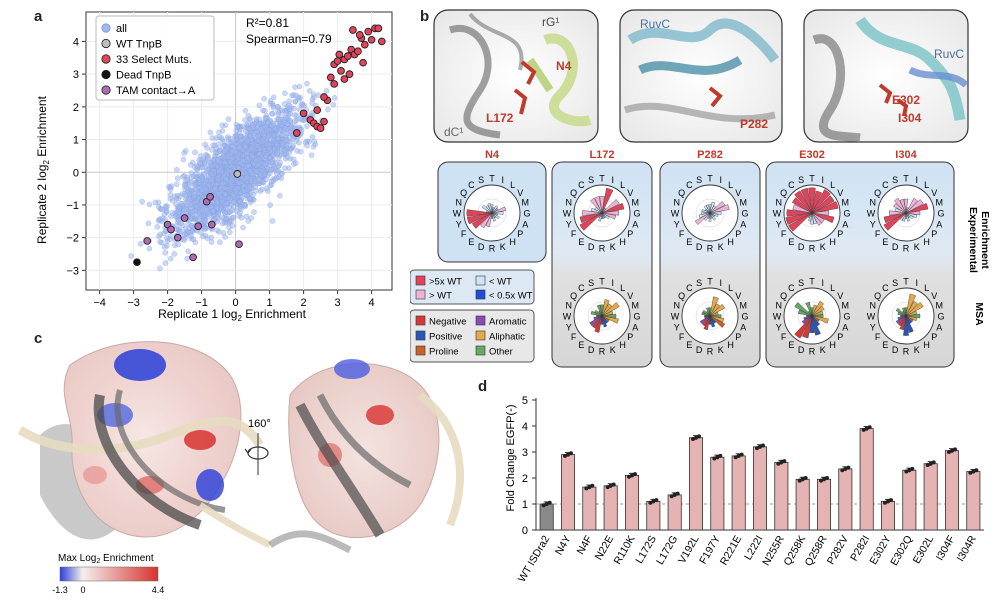 The height and width of the screenshot is (610, 1000). Describe the element at coordinates (710, 179) in the screenshot. I see `amino-acid-label: T` at that location.